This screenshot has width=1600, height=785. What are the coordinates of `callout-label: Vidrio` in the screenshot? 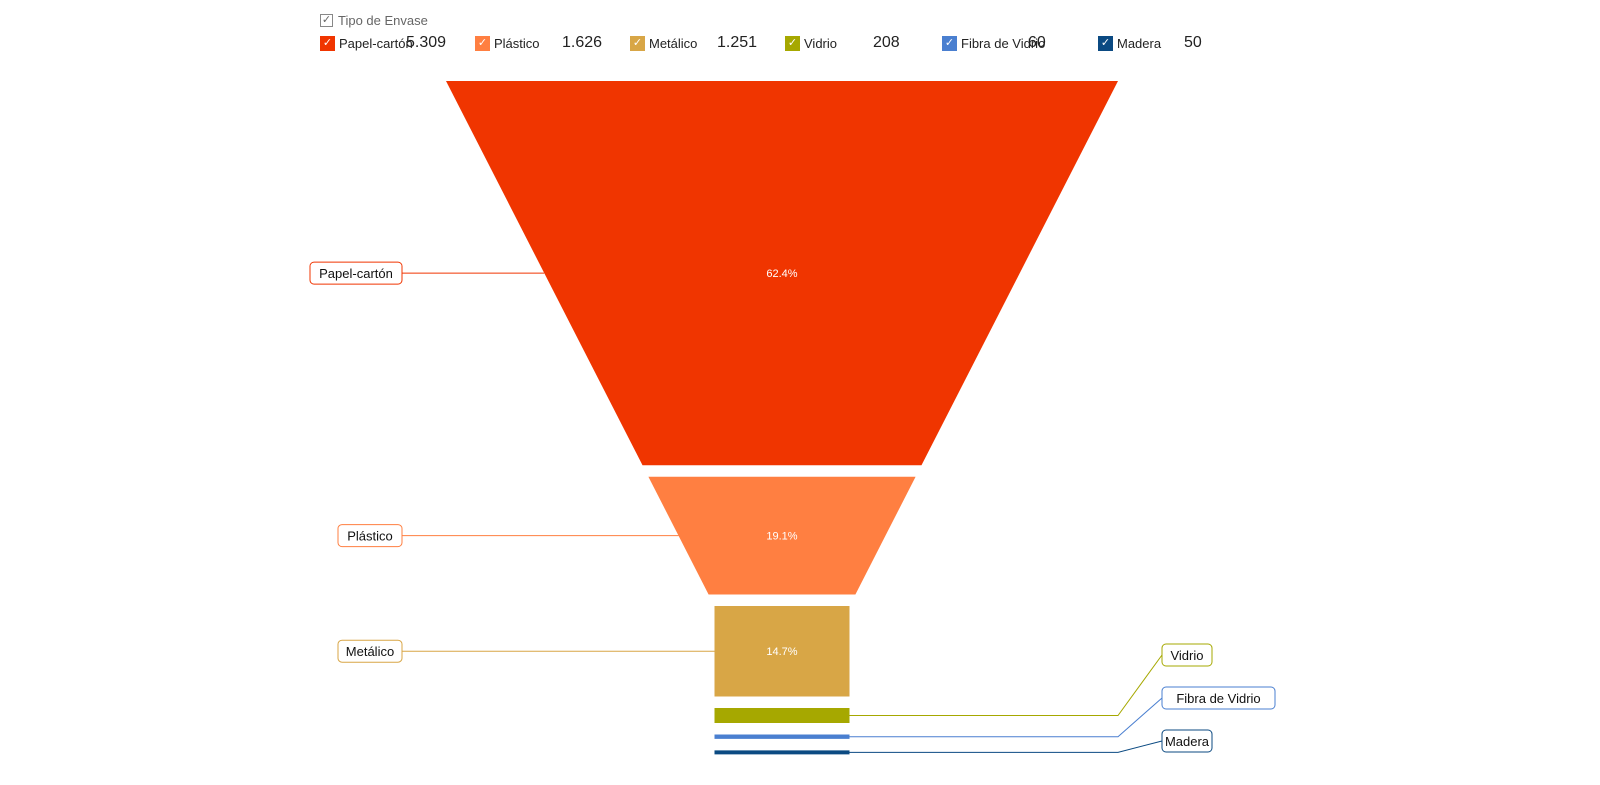 It's located at (1186, 655).